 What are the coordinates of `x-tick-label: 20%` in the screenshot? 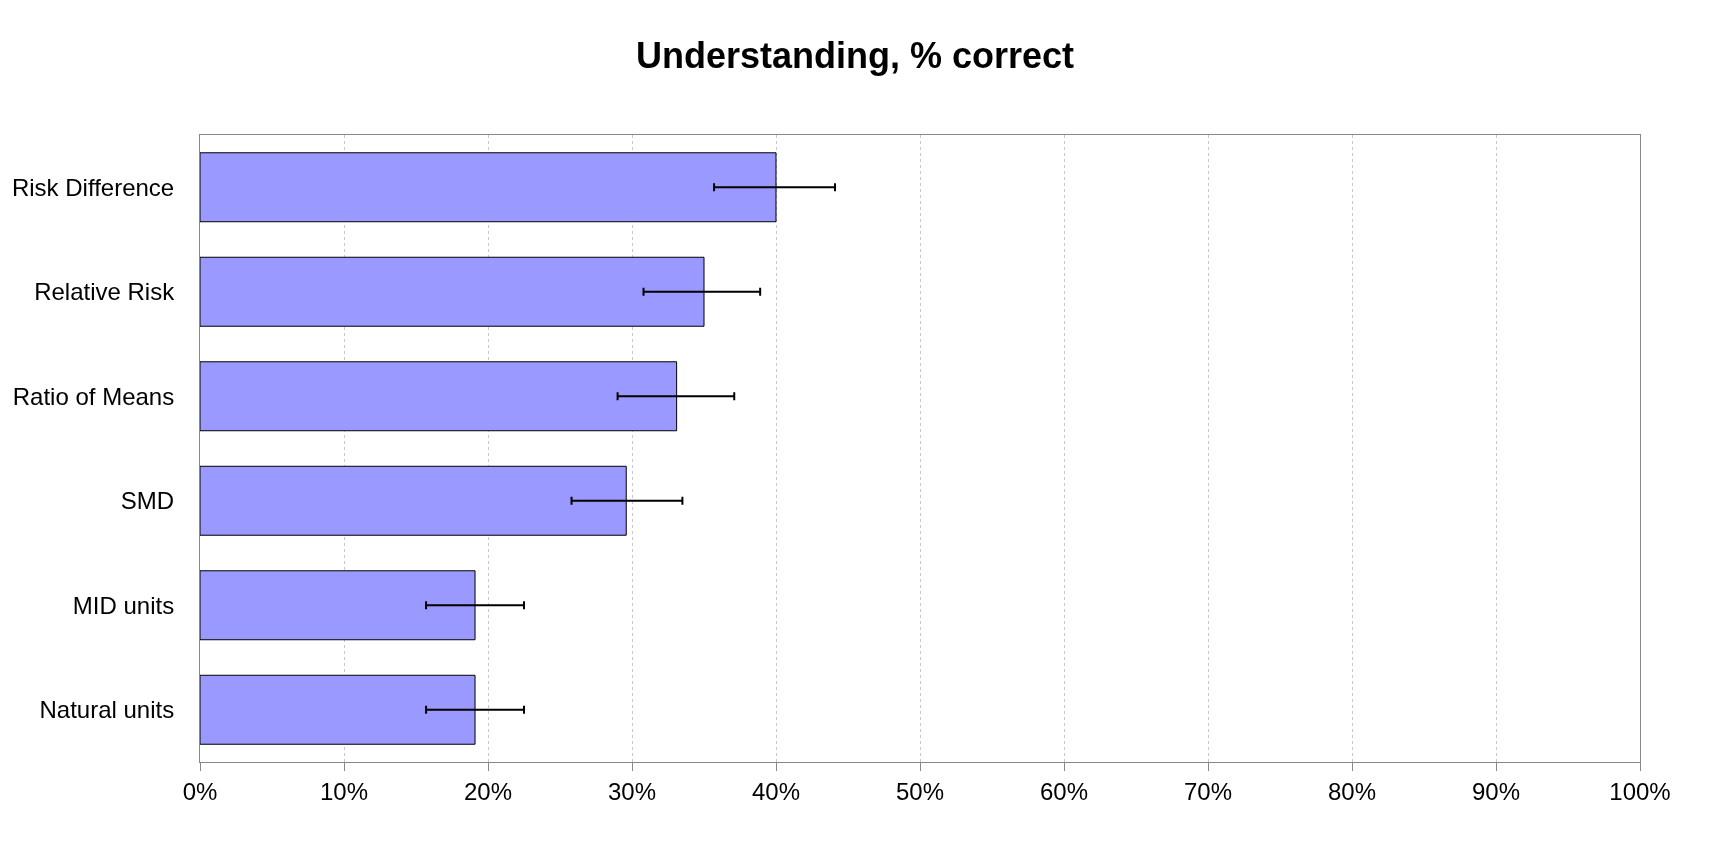 It's located at (488, 791).